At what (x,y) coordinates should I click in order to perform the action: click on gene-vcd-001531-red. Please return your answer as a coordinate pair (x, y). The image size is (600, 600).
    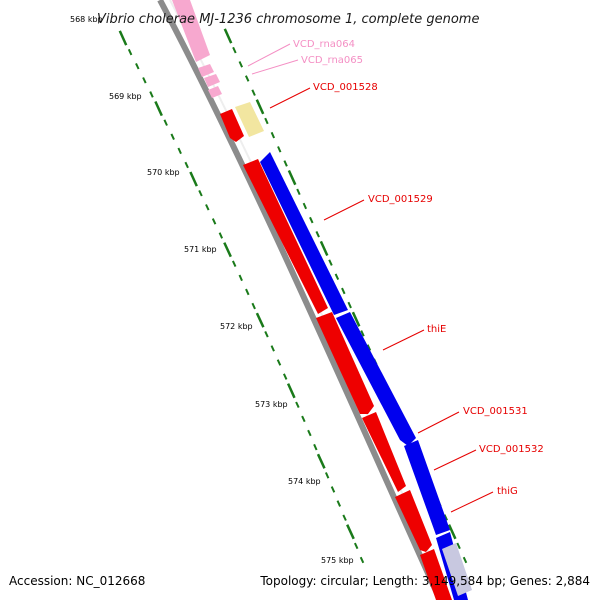
    Looking at the image, I should click on (384, 452).